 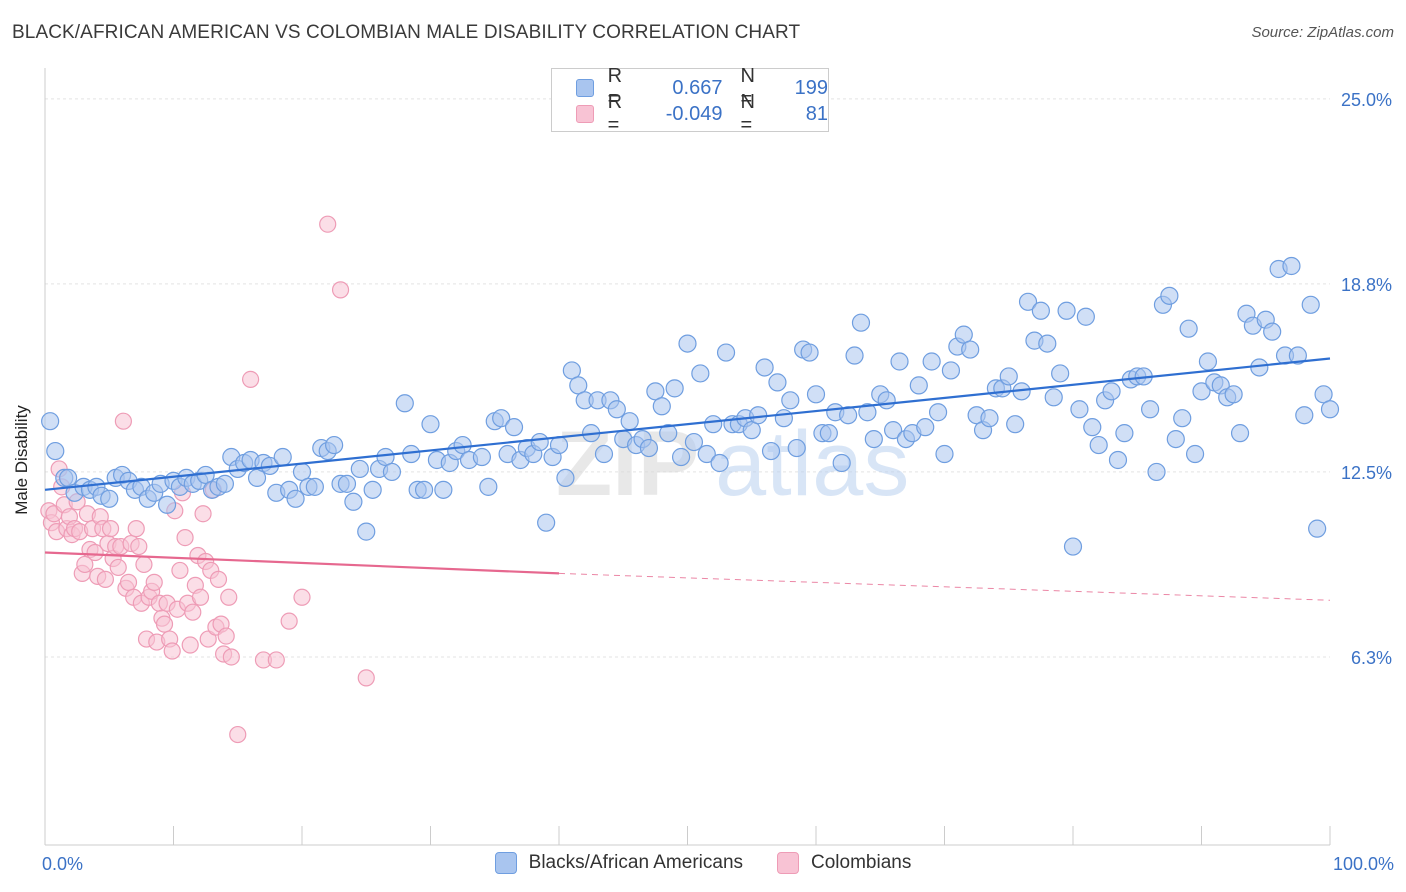 I want to click on legend-row-blacks: R = 0.667 N = 199, so click(x=702, y=87).